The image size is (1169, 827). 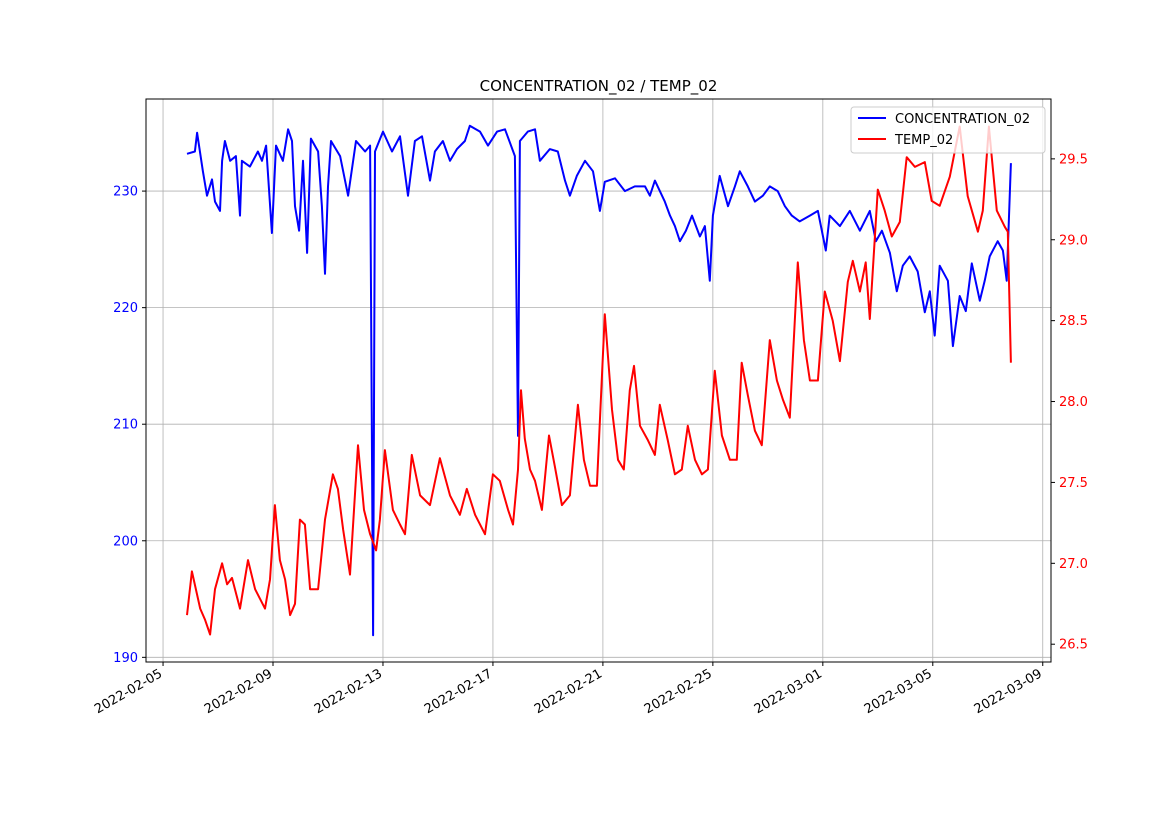 What do you see at coordinates (128, 691) in the screenshot?
I see `x-tick-label: 2022-02-05` at bounding box center [128, 691].